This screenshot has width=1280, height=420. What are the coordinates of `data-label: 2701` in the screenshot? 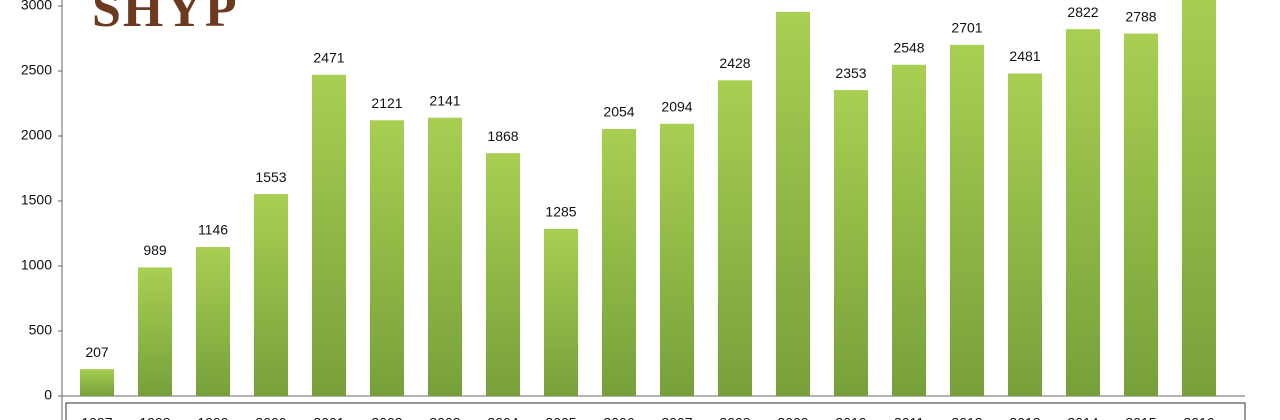 It's located at (966, 28).